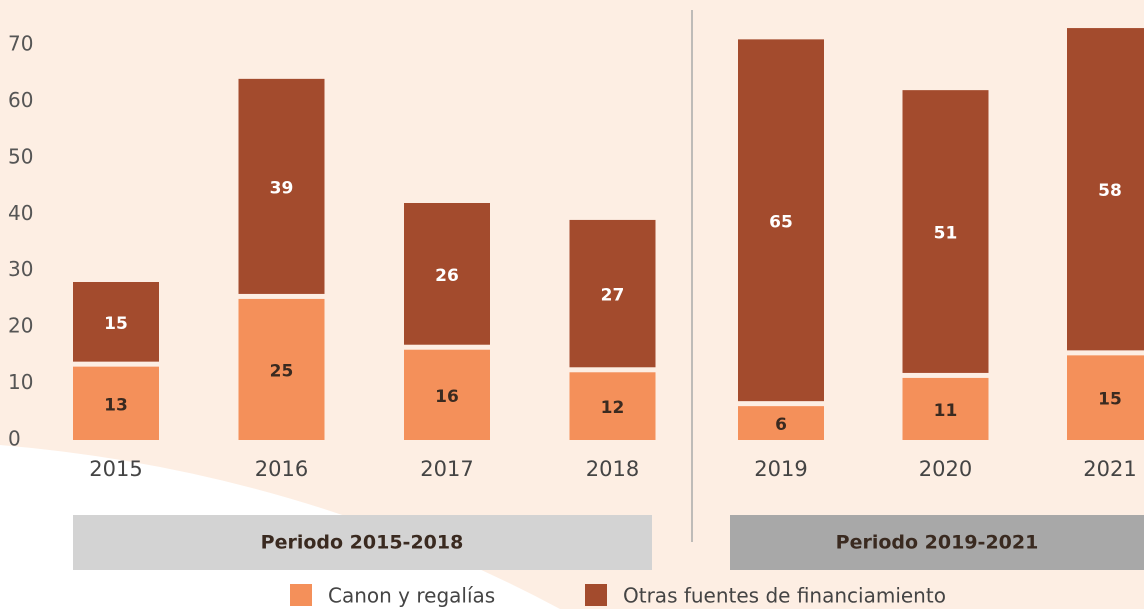 Image resolution: width=1144 pixels, height=609 pixels. What do you see at coordinates (20, 213) in the screenshot?
I see `y-tick-label: 40` at bounding box center [20, 213].